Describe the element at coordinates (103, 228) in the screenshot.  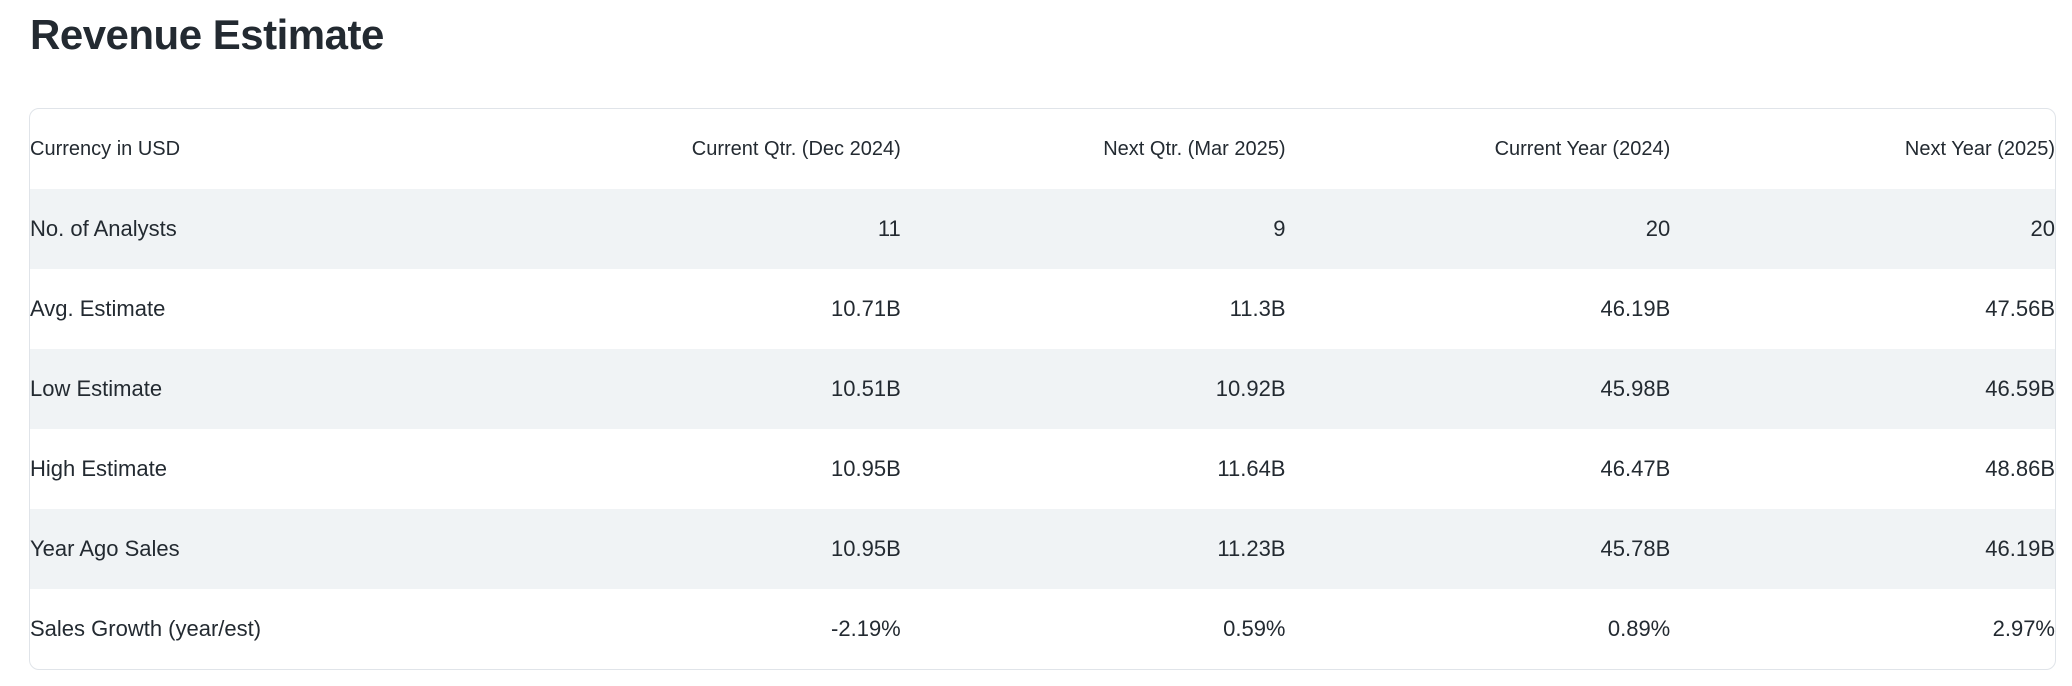
I see `row-label: No. of Analysts` at that location.